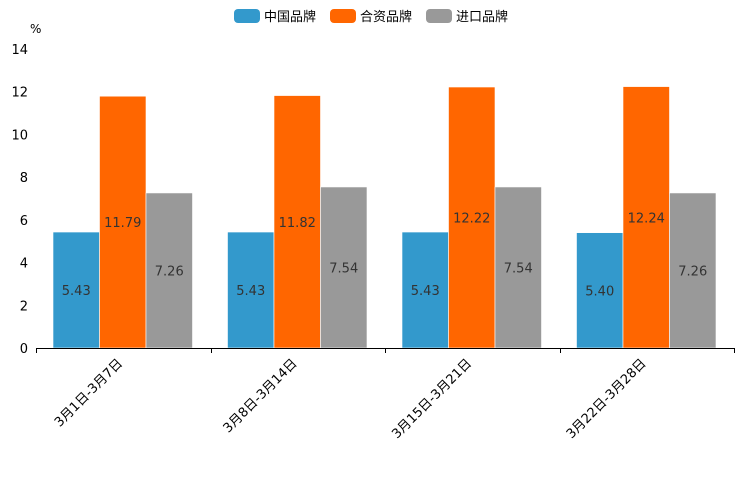 The width and height of the screenshot is (744, 496). Describe the element at coordinates (89, 393) in the screenshot. I see `x-tick-label: 3月1日-3月7日` at that location.